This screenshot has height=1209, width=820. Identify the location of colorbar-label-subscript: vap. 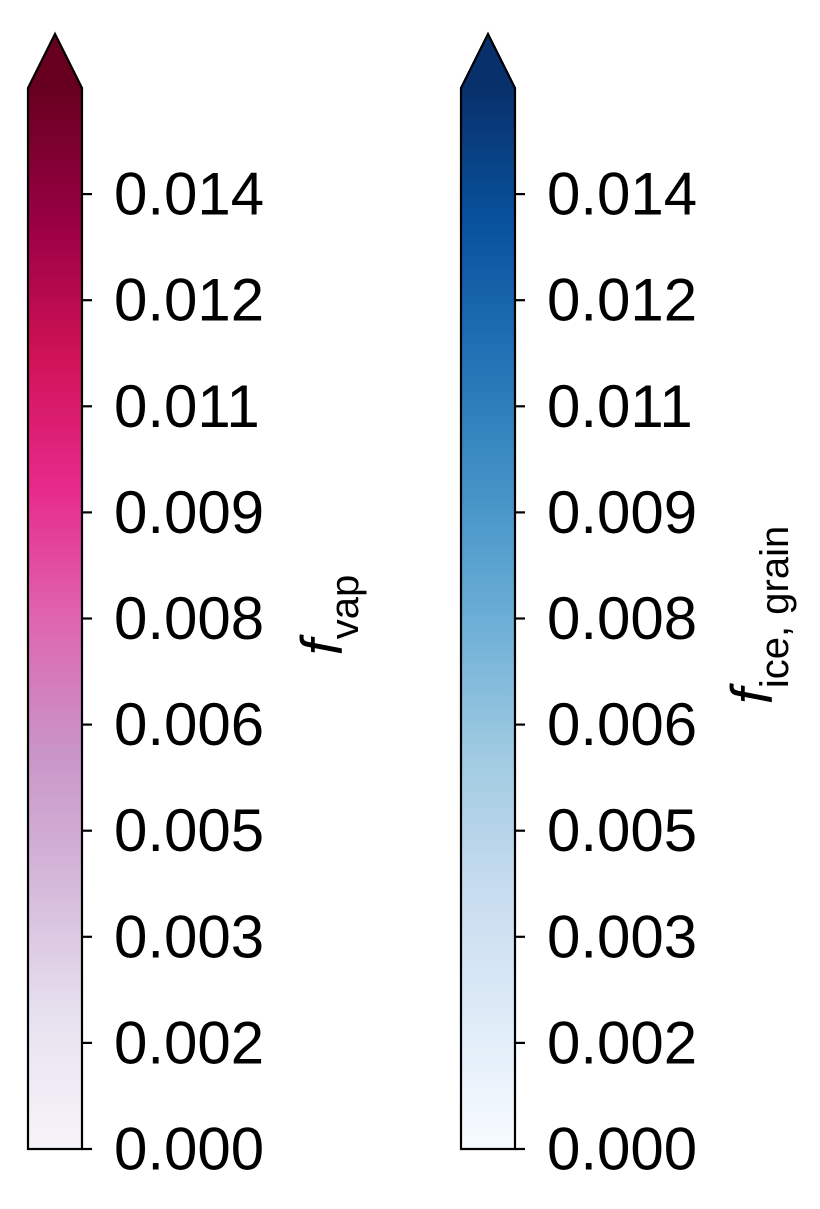
(345, 607).